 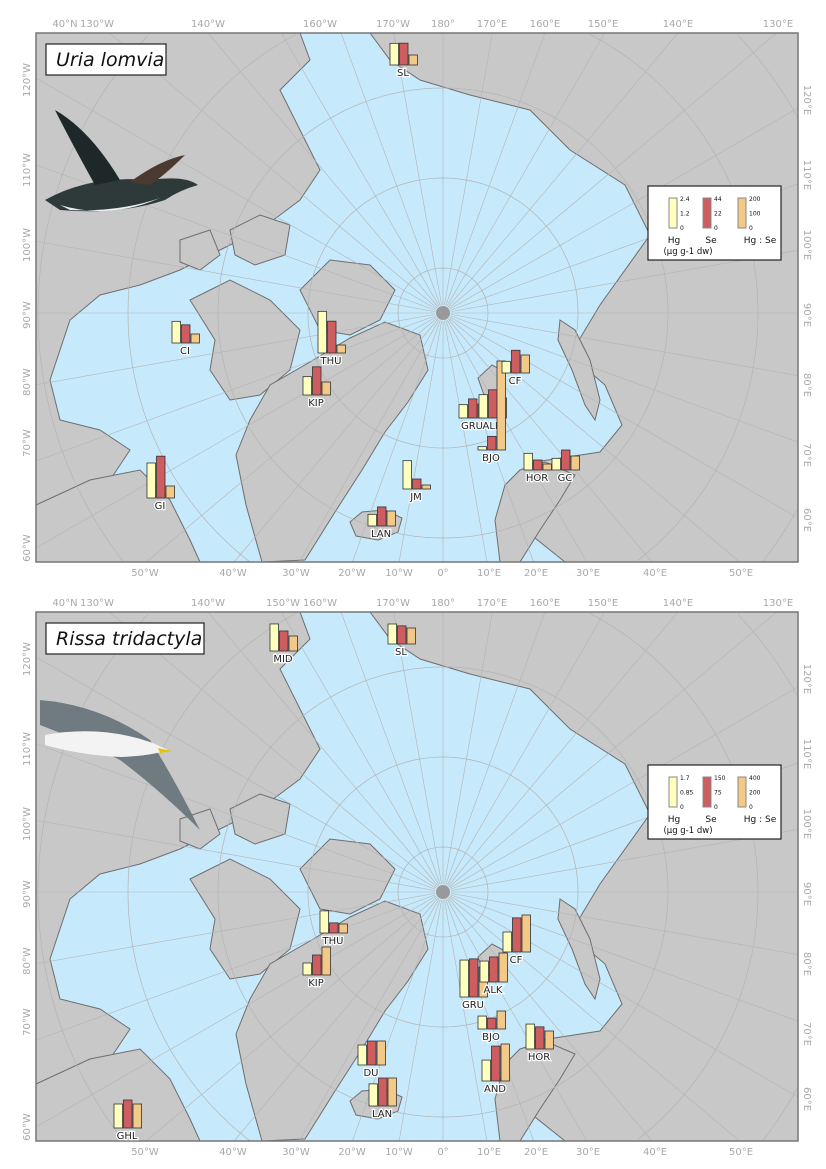 I want to click on bar-ratio-bjo, so click(x=501, y=405).